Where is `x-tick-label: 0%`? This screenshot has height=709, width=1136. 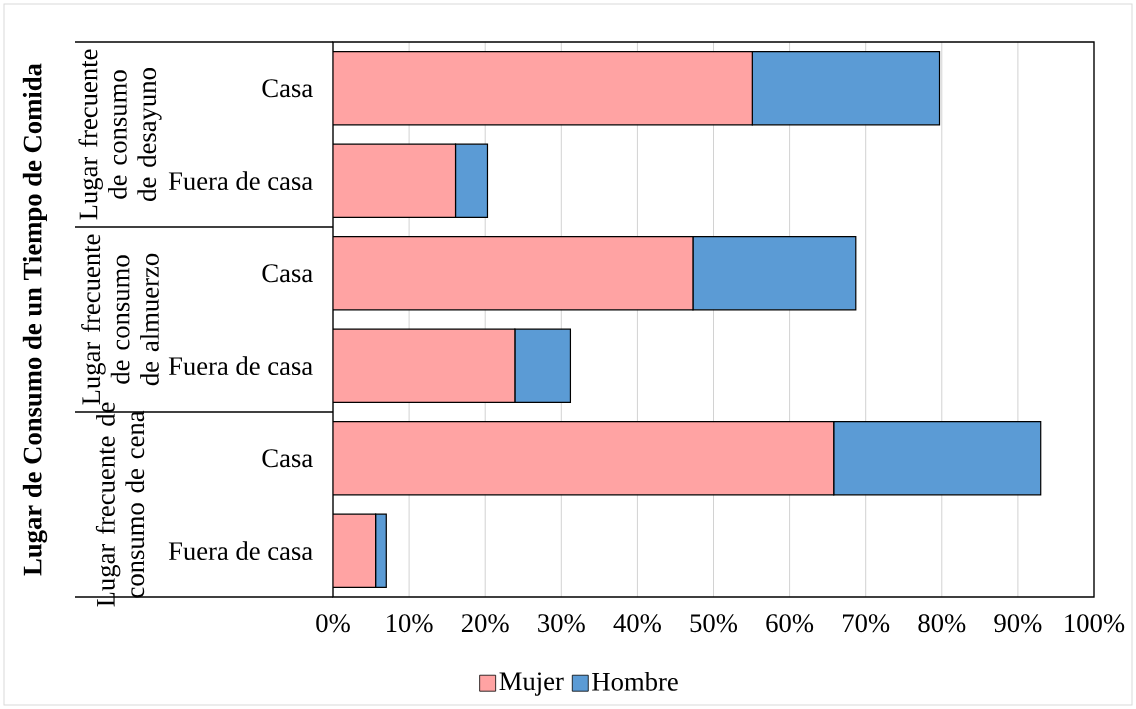
x-tick-label: 0% is located at coordinates (333, 623).